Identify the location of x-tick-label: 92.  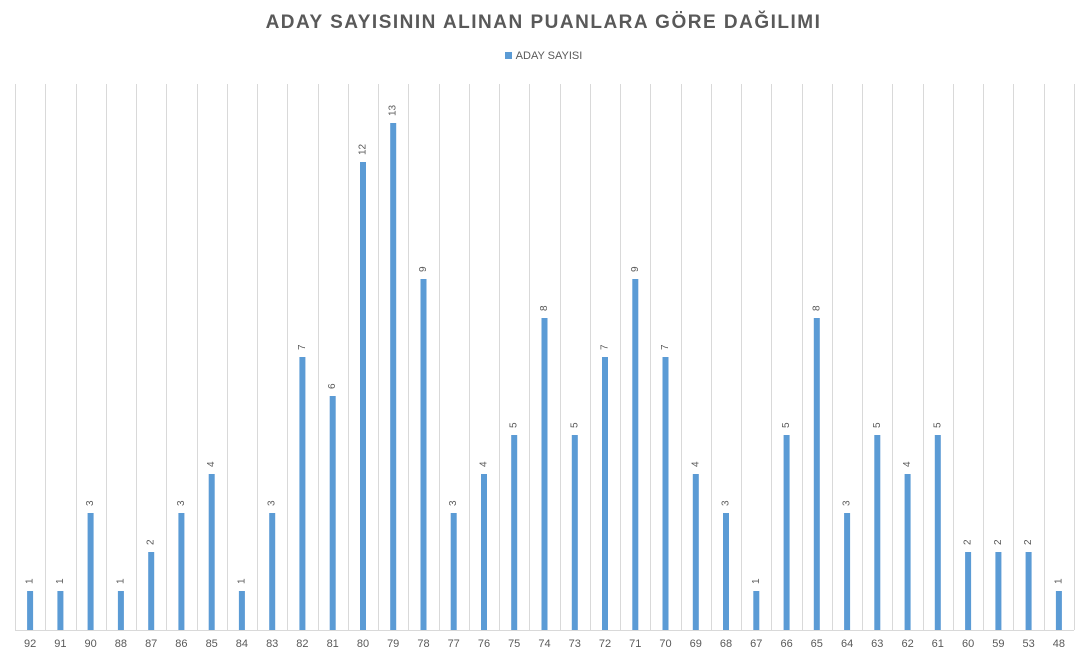
(30, 644).